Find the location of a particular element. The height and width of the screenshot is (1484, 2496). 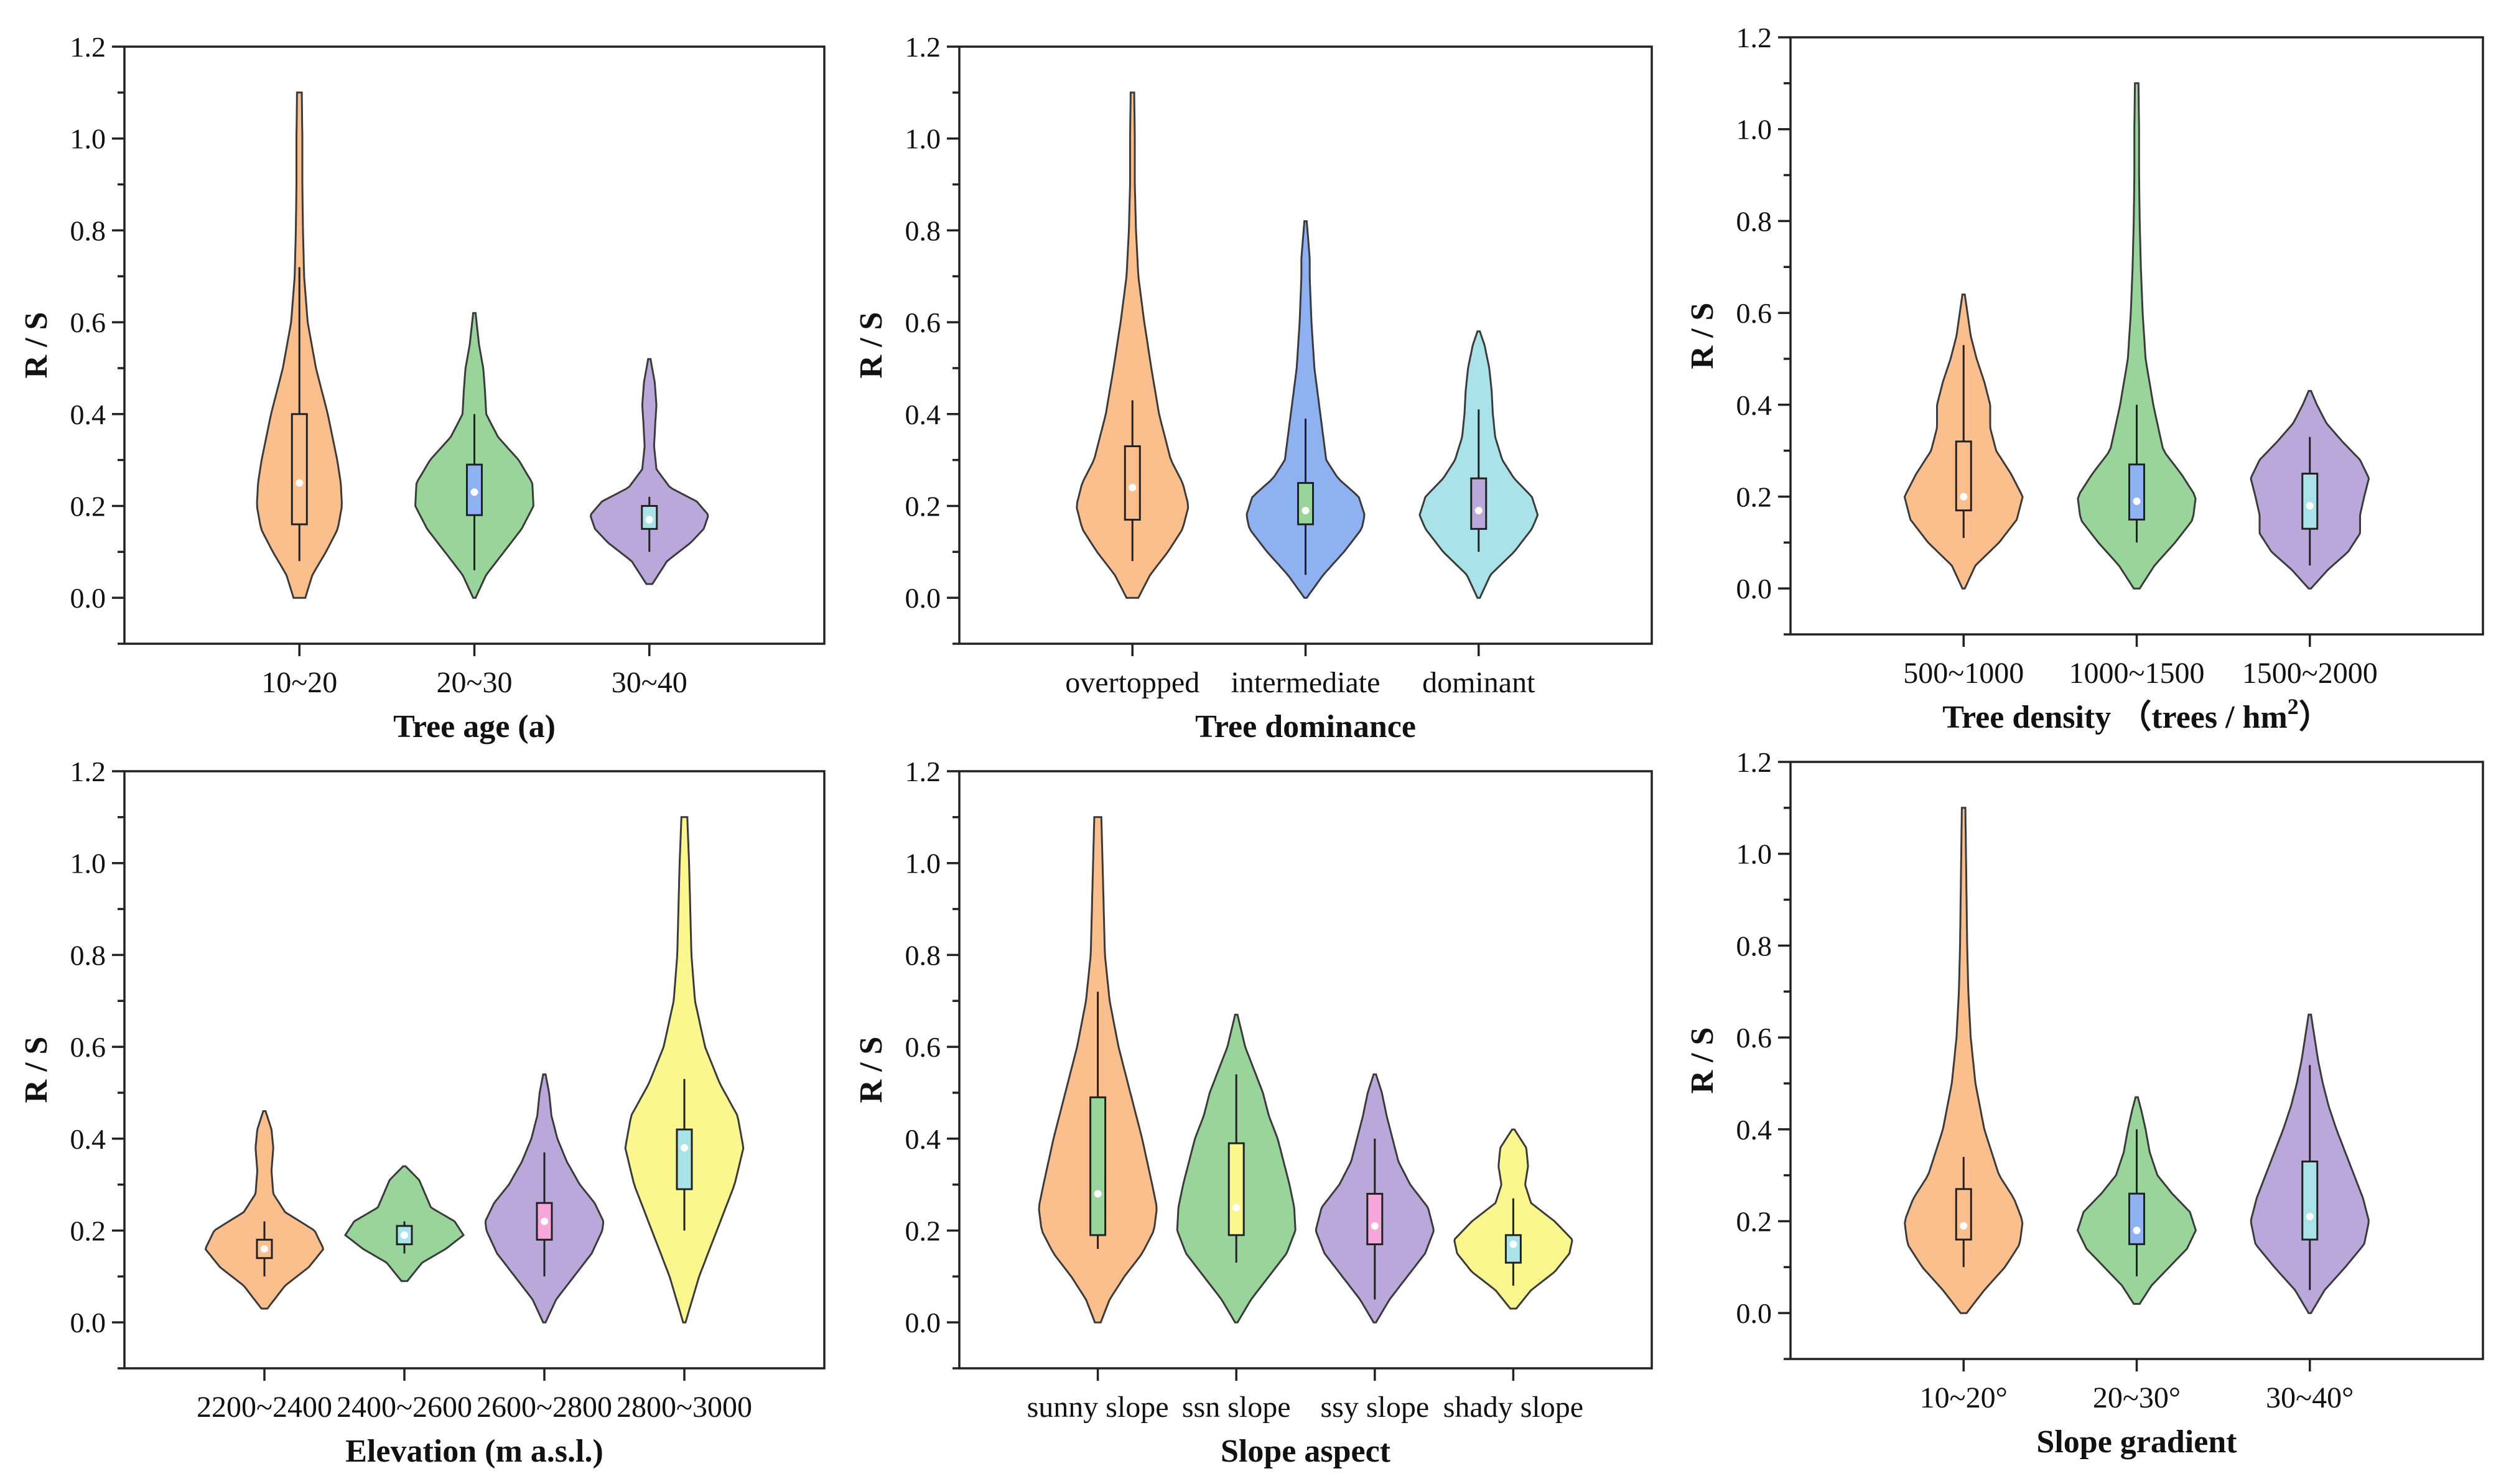

x-tick-label: 10~20 is located at coordinates (299, 682).